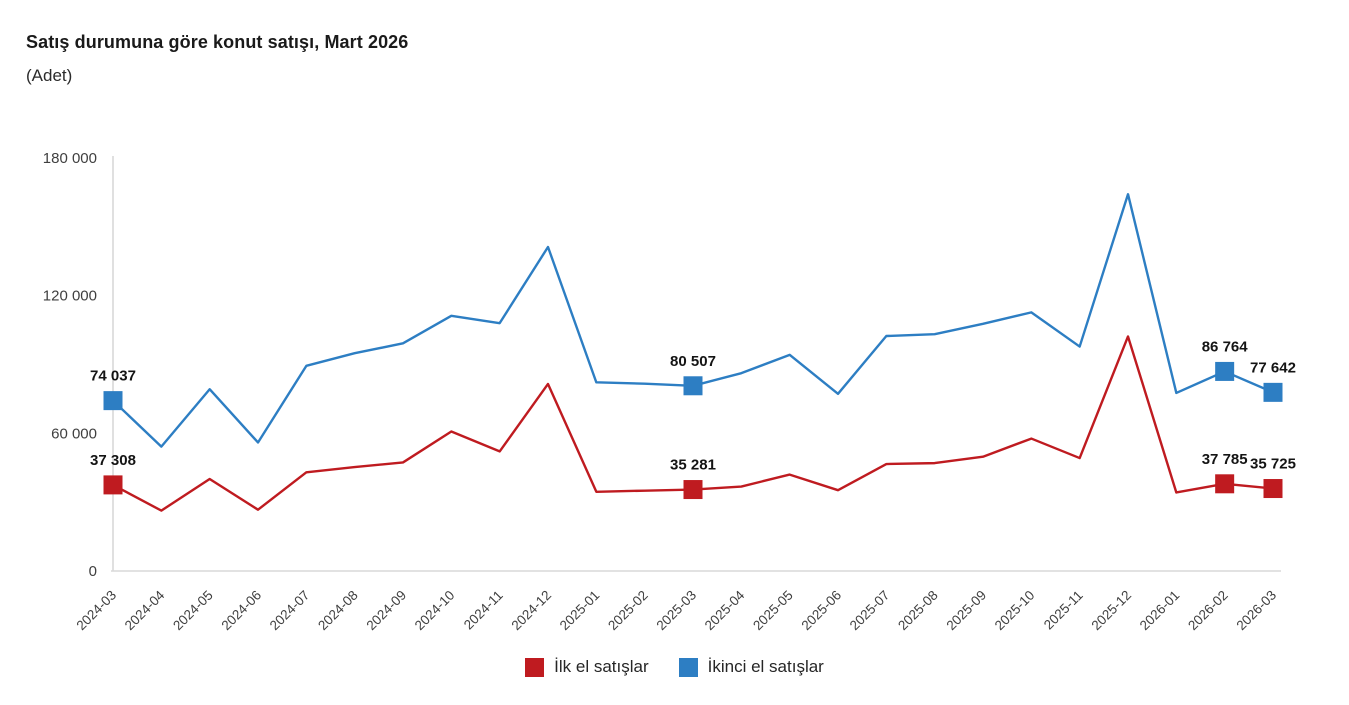  I want to click on x-tick-label: 2025-10, so click(1015, 611).